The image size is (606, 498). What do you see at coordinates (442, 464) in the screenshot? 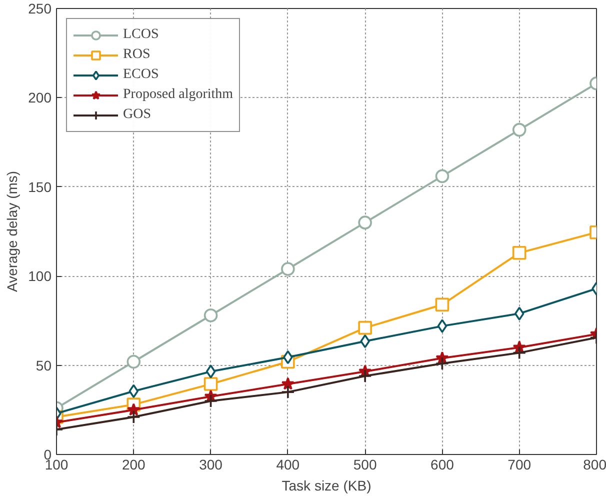
I see `x-tick-label: 600` at bounding box center [442, 464].